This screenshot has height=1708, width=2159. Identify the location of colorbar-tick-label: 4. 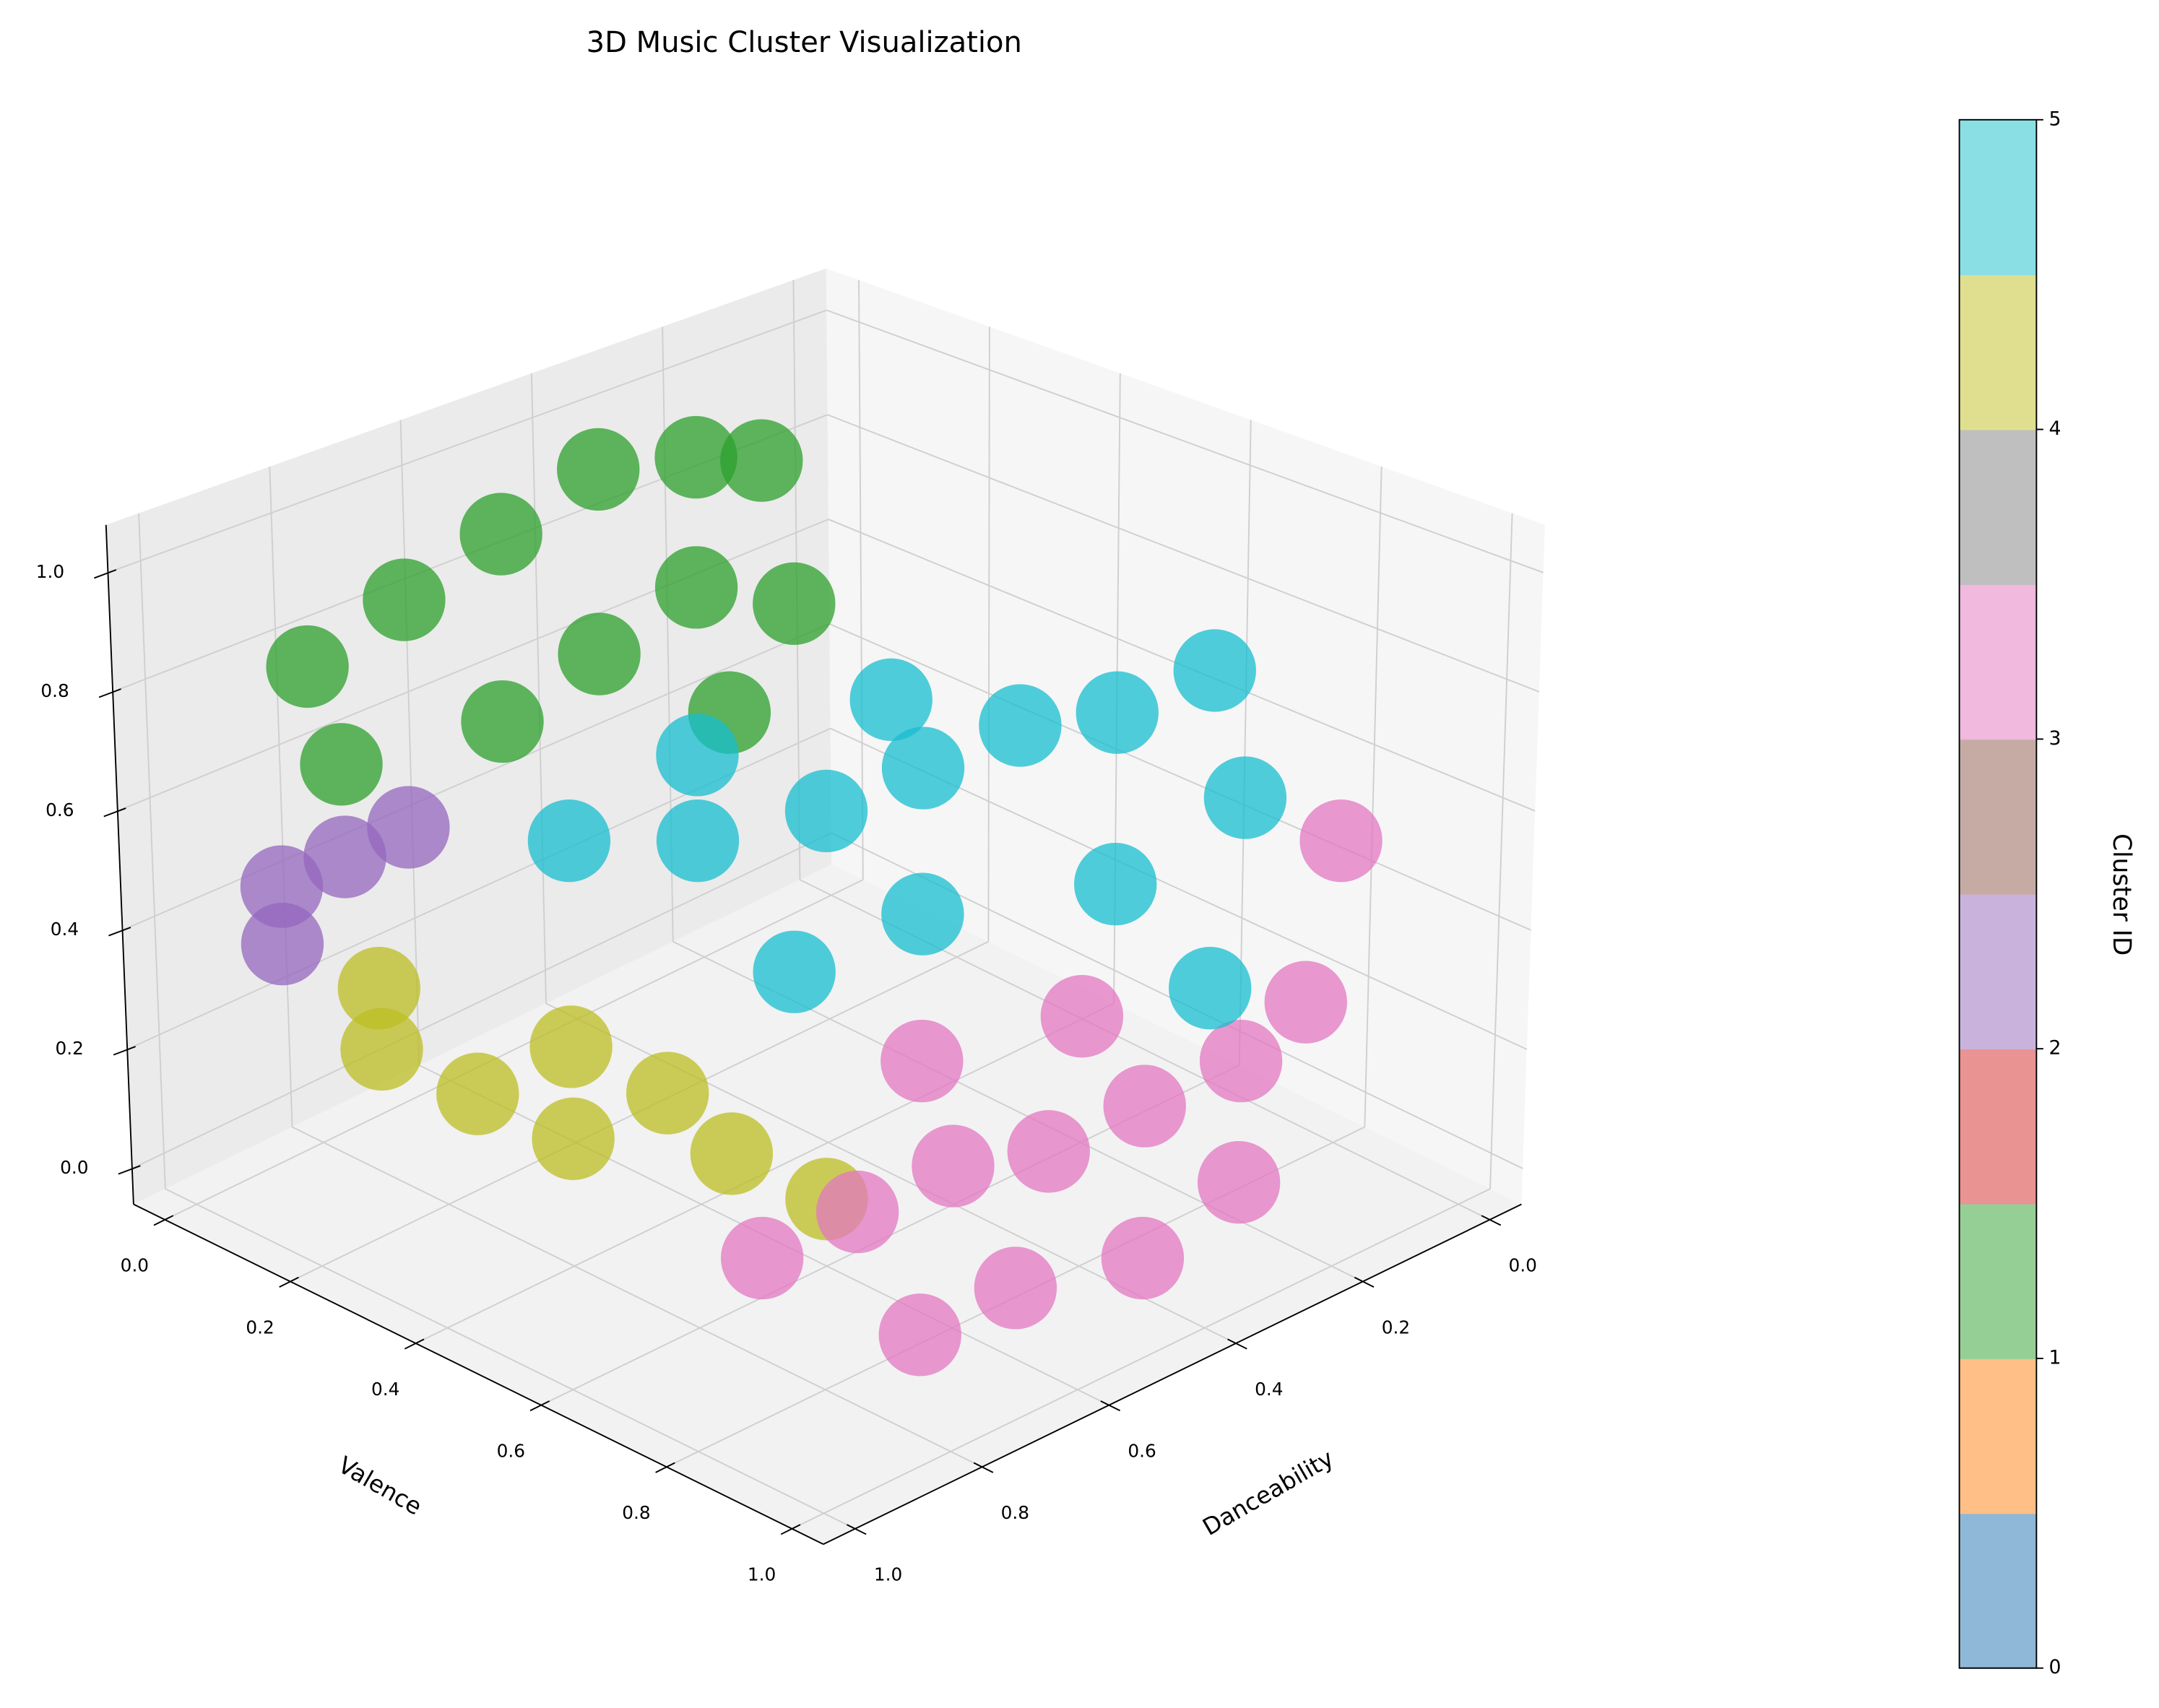
(2054, 428).